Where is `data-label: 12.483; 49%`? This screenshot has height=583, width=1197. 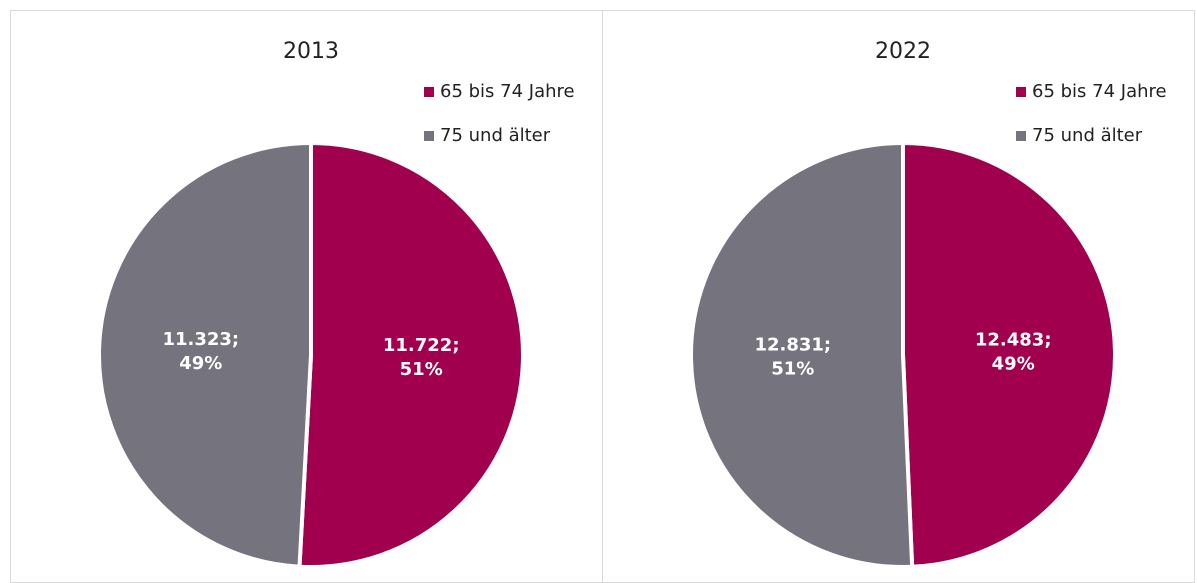 data-label: 12.483; 49% is located at coordinates (1013, 352).